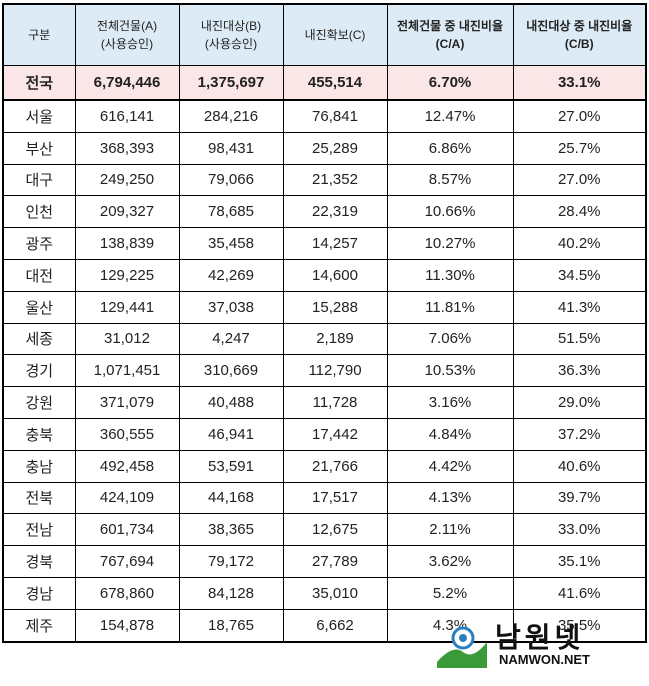  Describe the element at coordinates (39, 625) in the screenshot. I see `cell-region: 제주` at that location.